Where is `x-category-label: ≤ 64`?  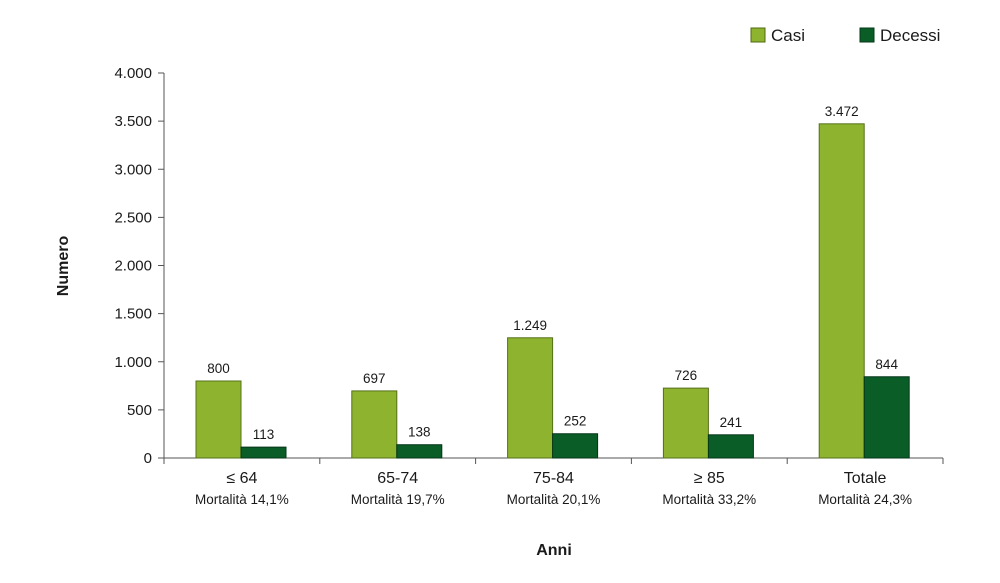
x-category-label: ≤ 64 is located at coordinates (241, 478).